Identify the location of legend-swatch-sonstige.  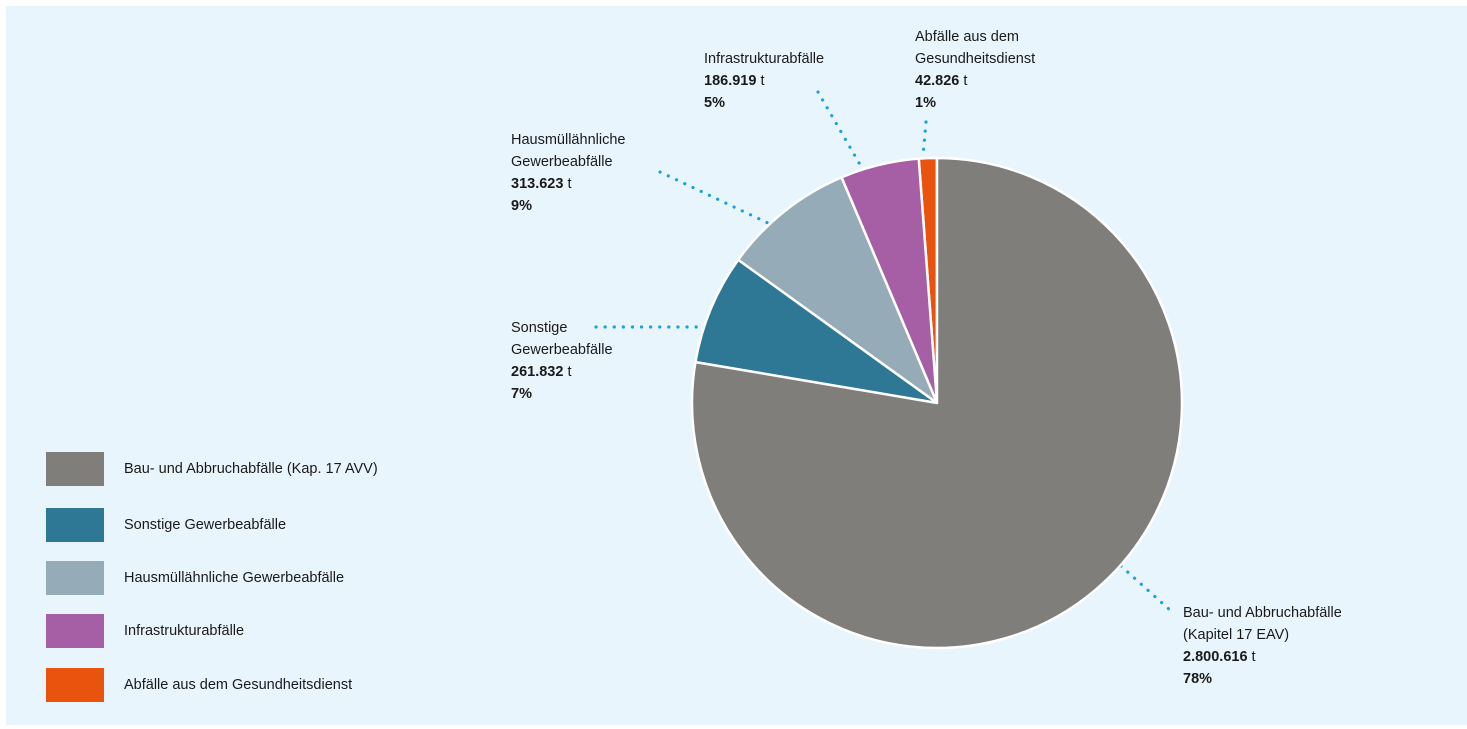
(75, 525).